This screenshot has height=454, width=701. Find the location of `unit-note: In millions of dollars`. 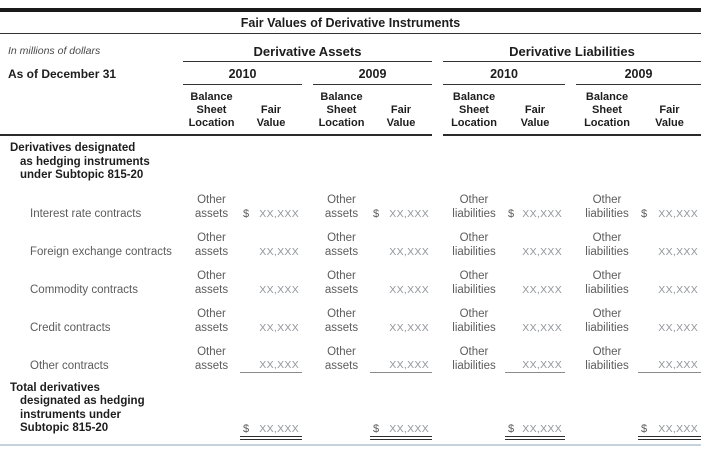

unit-note: In millions of dollars is located at coordinates (54, 51).